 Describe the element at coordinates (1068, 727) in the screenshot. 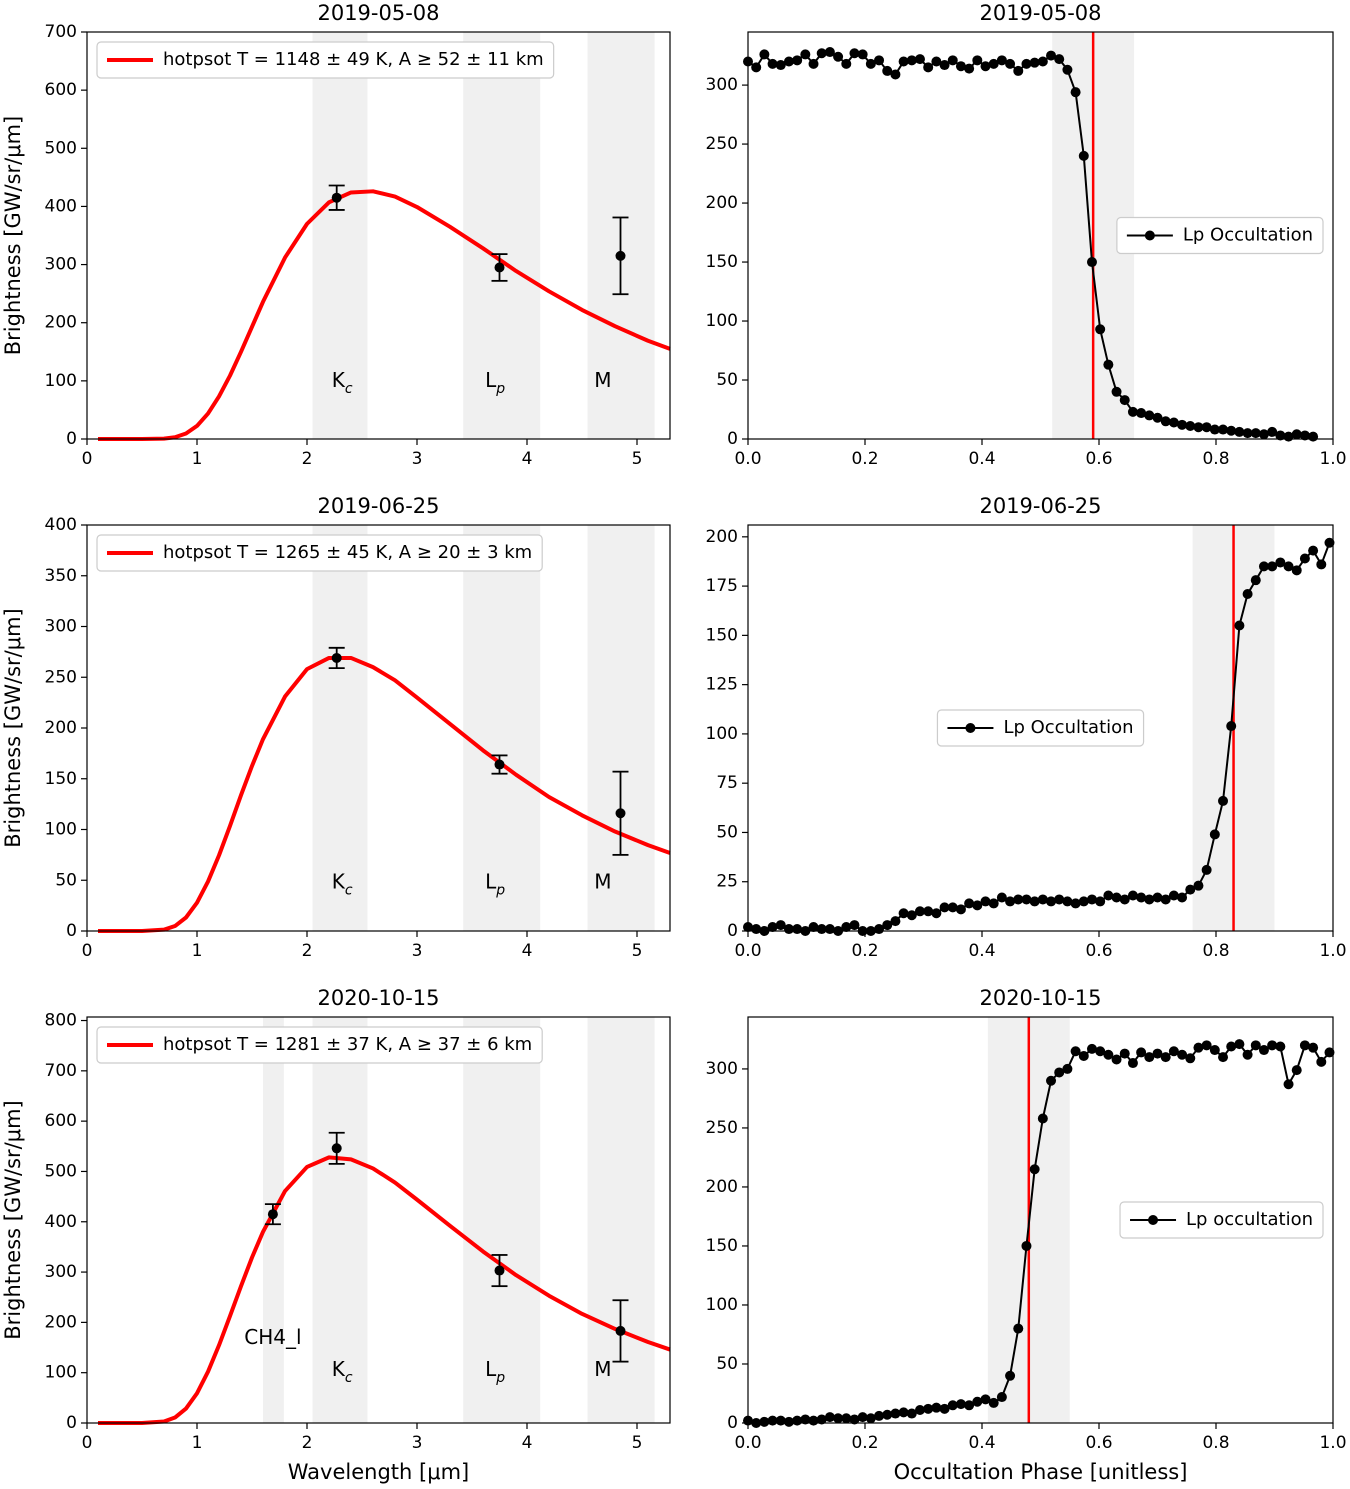

I see `legend-text: Lp Occultation` at that location.